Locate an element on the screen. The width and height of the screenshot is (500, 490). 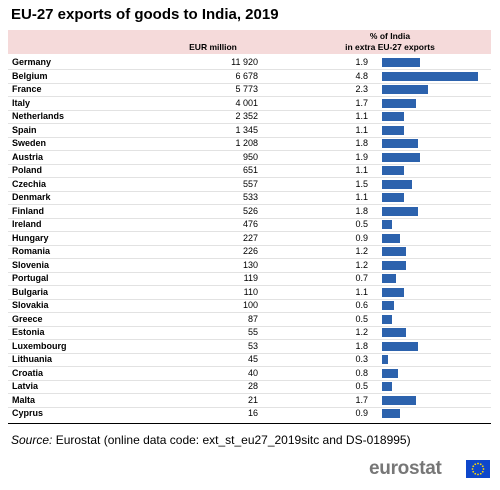
country-label: Italy is located at coordinates (21, 102).